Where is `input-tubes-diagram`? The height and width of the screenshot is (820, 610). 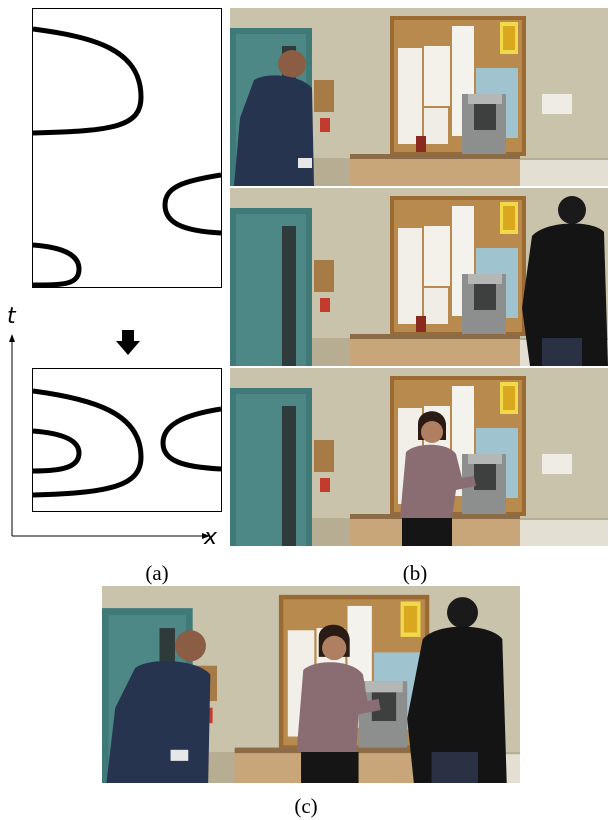 input-tubes-diagram is located at coordinates (127, 148).